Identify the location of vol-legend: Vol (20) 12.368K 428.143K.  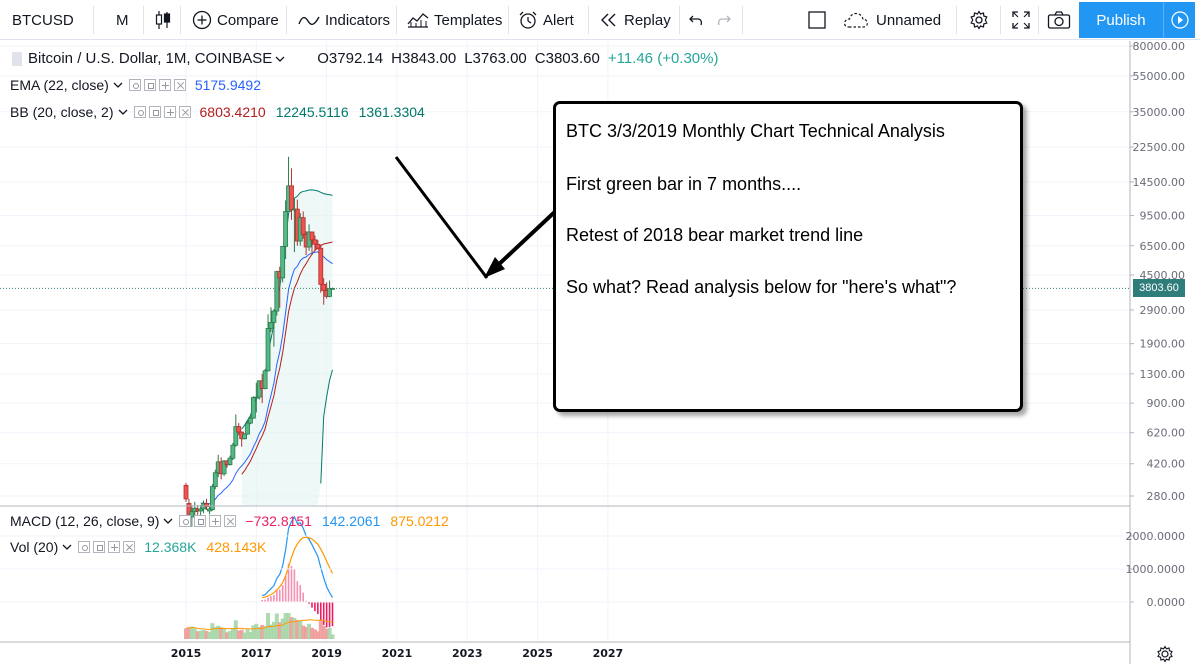
(143, 547).